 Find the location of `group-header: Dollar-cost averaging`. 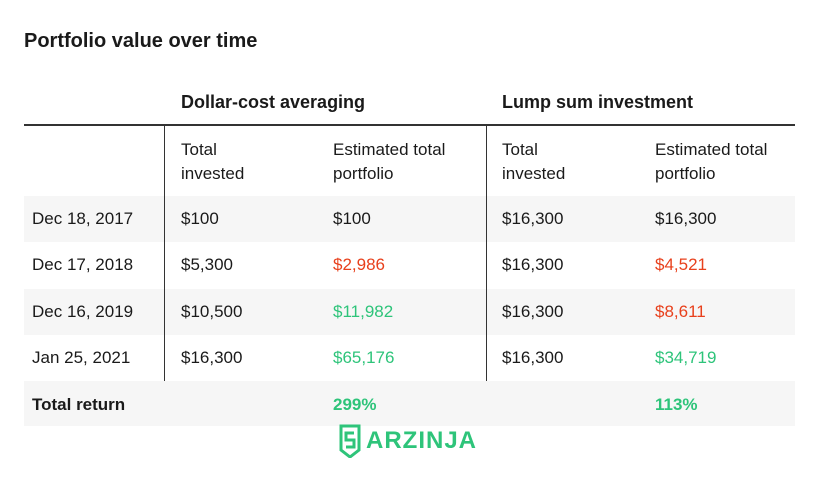

group-header: Dollar-cost averaging is located at coordinates (273, 102).